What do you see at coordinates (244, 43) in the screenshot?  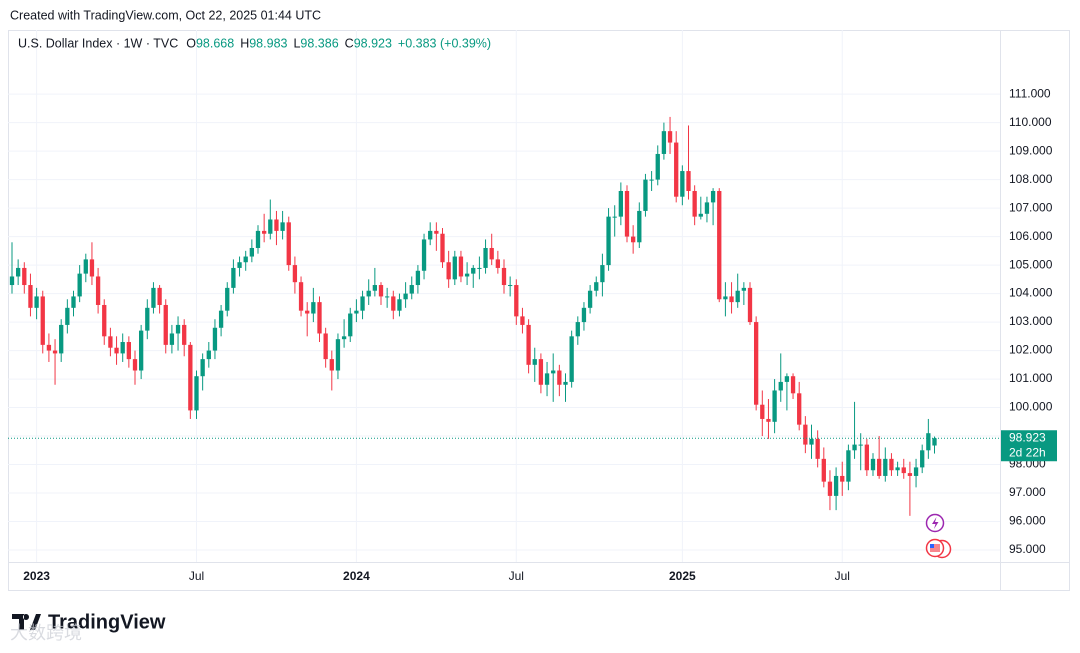 I see `ohlc-key: H` at bounding box center [244, 43].